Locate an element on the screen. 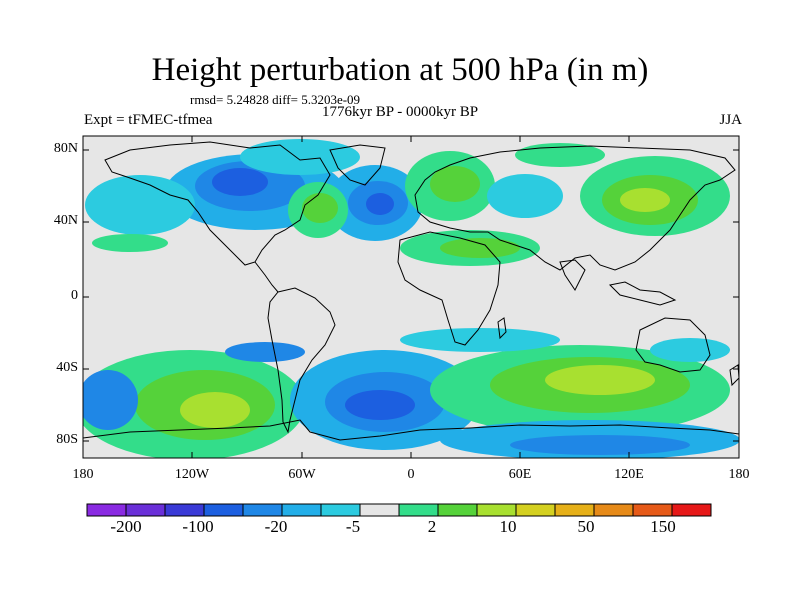 The image size is (800, 600). colorbar-label: -5 is located at coordinates (353, 526).